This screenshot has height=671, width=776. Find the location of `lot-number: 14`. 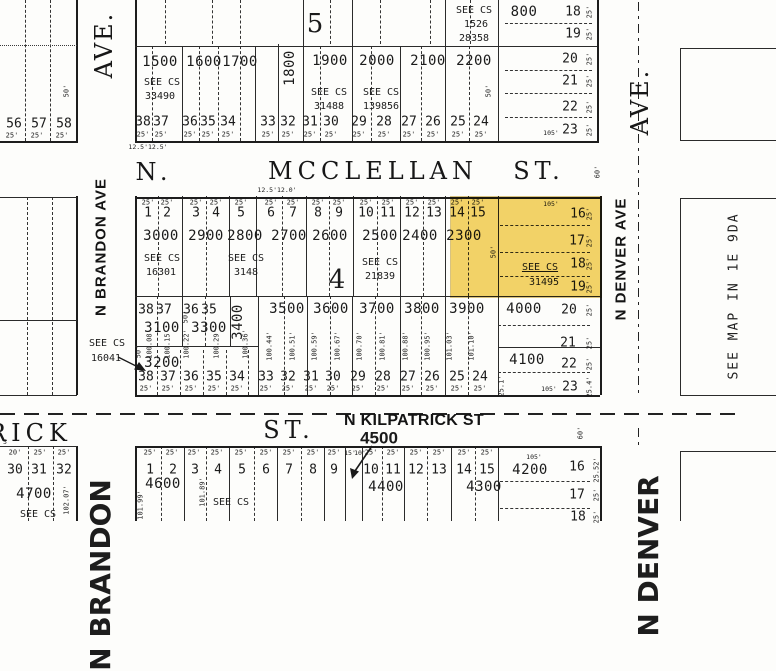

lot-number: 14 is located at coordinates (464, 470).